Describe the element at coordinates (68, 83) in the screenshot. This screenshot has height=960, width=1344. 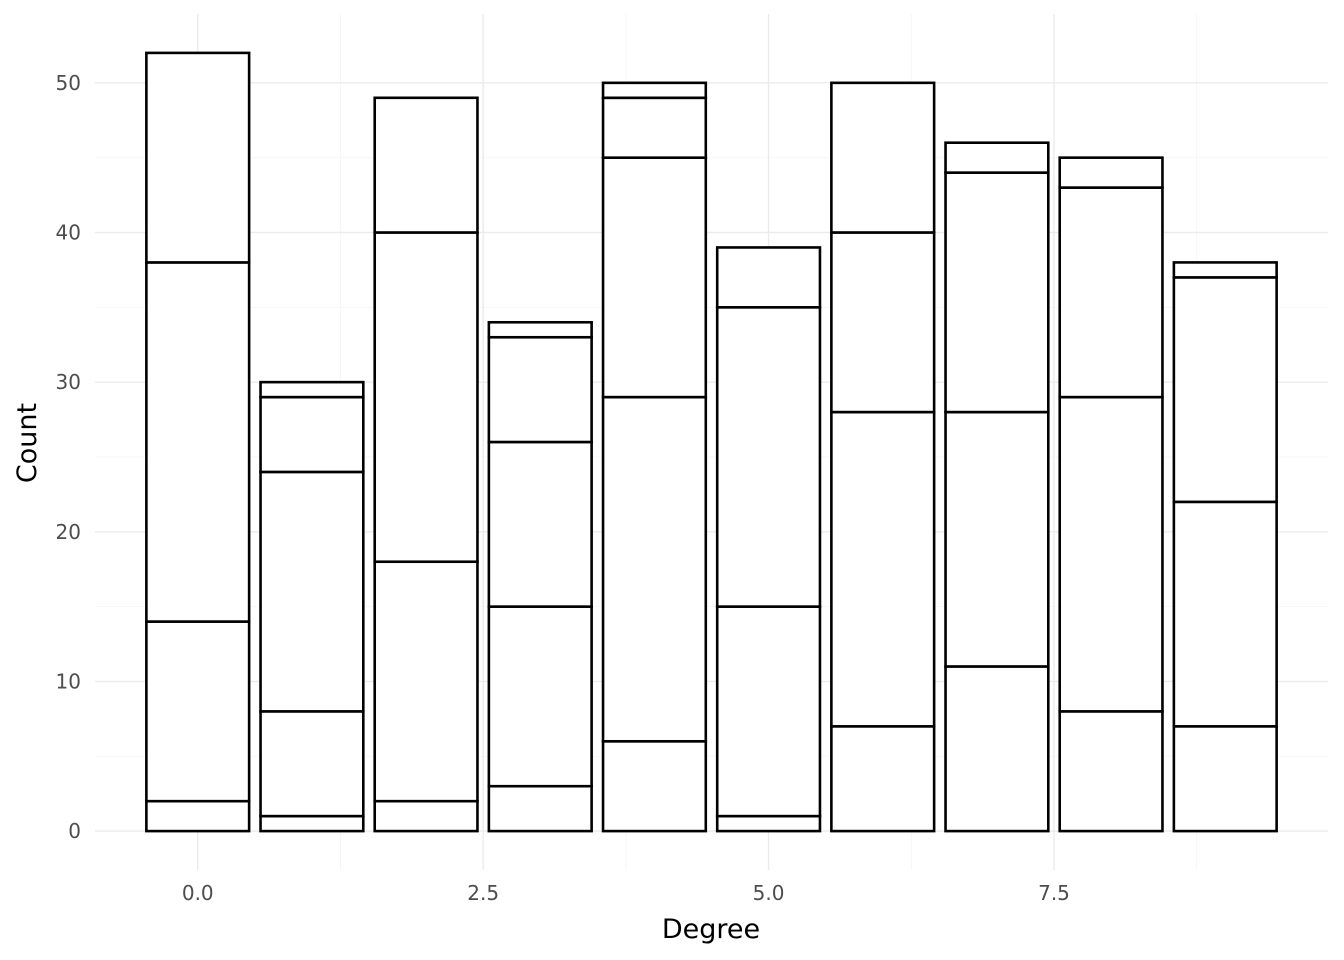
I see `y-tick-label-5: 50` at that location.